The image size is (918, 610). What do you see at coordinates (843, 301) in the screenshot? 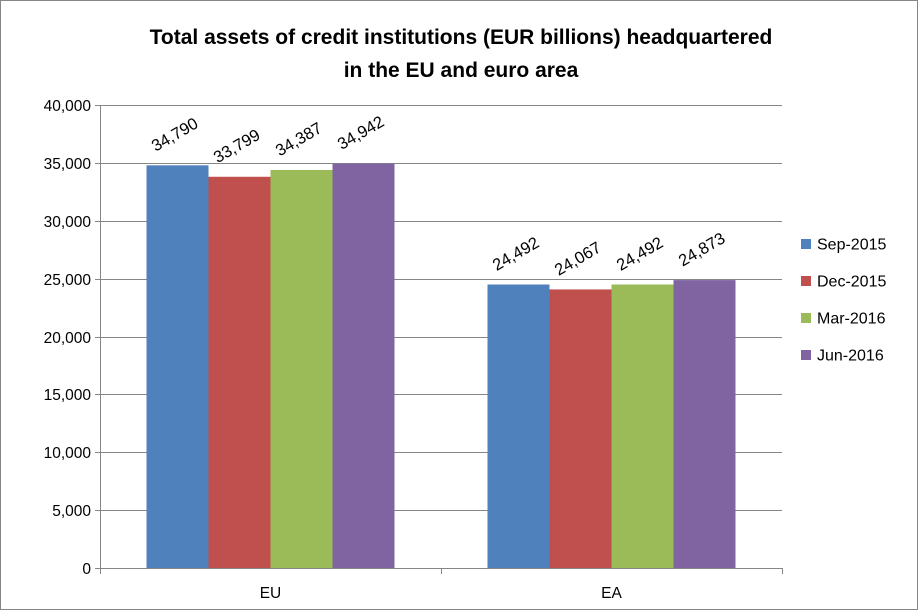
I see `legend: Sep-2015 Dec-2015 Mar-2016 Jun-2016` at bounding box center [843, 301].